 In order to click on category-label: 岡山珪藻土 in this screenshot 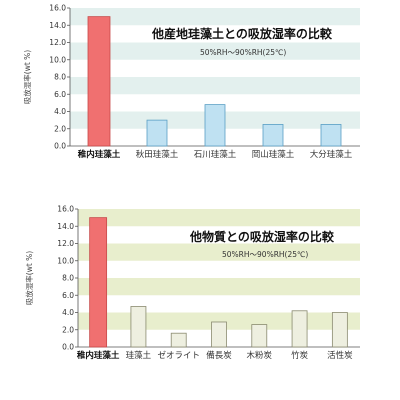, I will do `click(273, 154)`.